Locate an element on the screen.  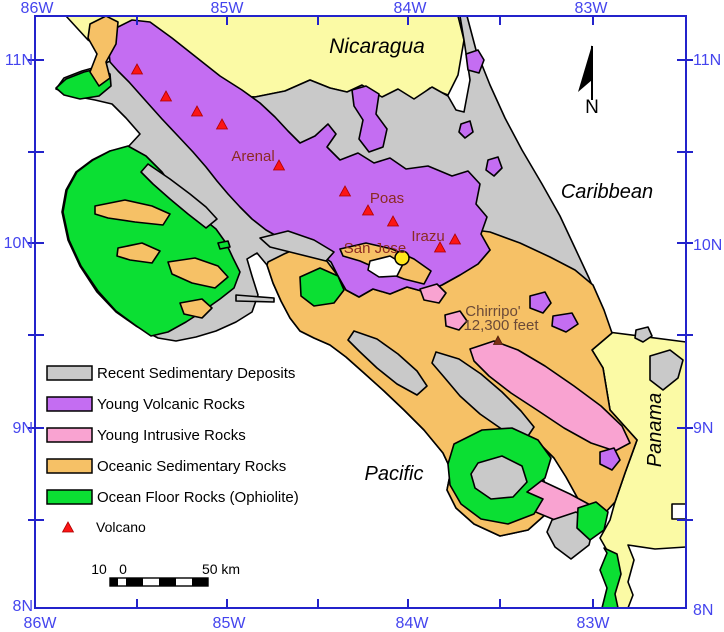
place-label: Poas is located at coordinates (387, 198).